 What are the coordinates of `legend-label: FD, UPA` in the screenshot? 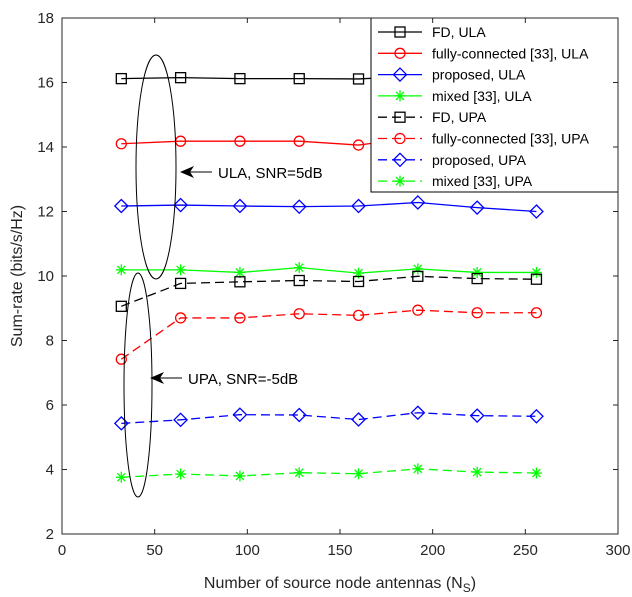 It's located at (459, 117).